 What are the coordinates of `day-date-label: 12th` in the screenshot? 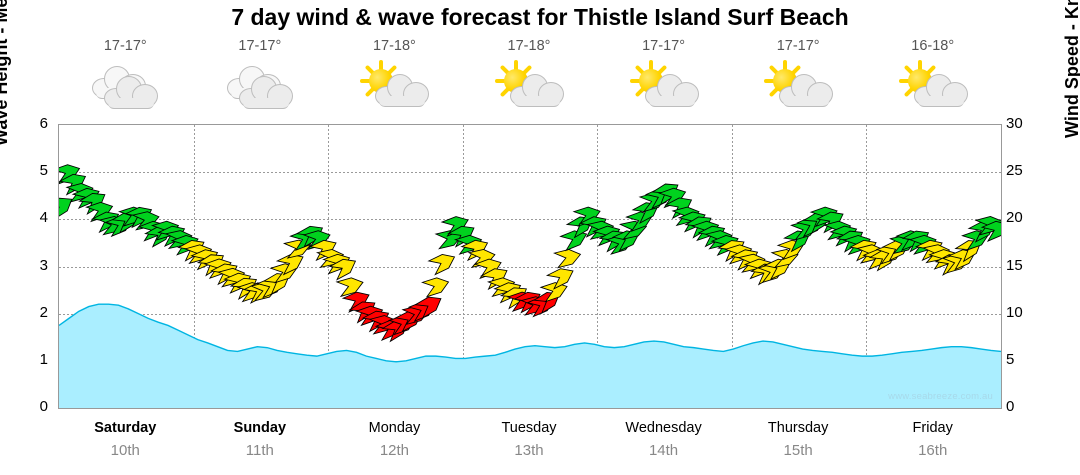 It's located at (394, 450).